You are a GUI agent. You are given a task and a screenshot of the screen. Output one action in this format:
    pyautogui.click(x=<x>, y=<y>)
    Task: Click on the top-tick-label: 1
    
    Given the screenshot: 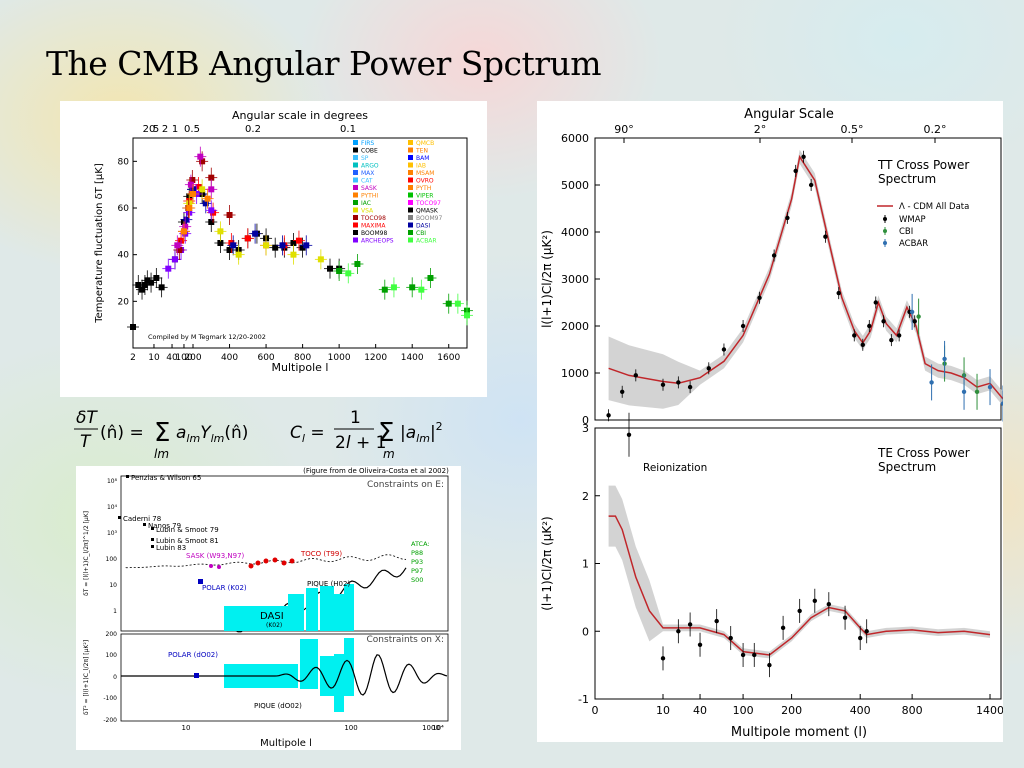 What is the action you would take?
    pyautogui.click(x=175, y=129)
    